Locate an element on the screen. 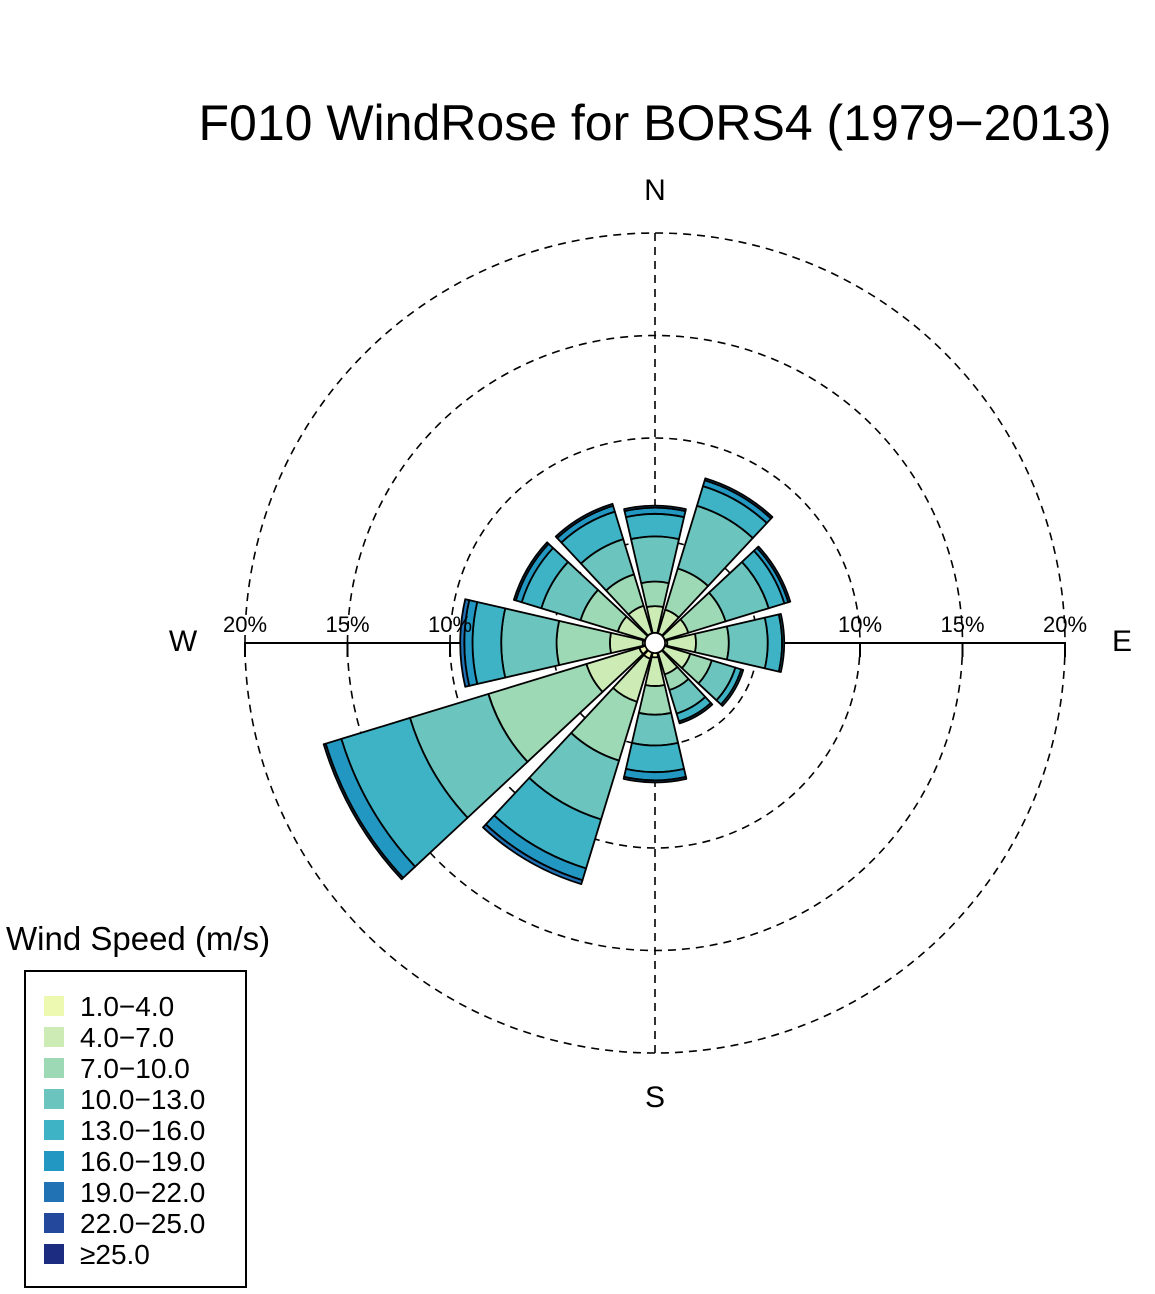 This screenshot has width=1155, height=1294. legend-label: 4.0−7.0 is located at coordinates (127, 1037).